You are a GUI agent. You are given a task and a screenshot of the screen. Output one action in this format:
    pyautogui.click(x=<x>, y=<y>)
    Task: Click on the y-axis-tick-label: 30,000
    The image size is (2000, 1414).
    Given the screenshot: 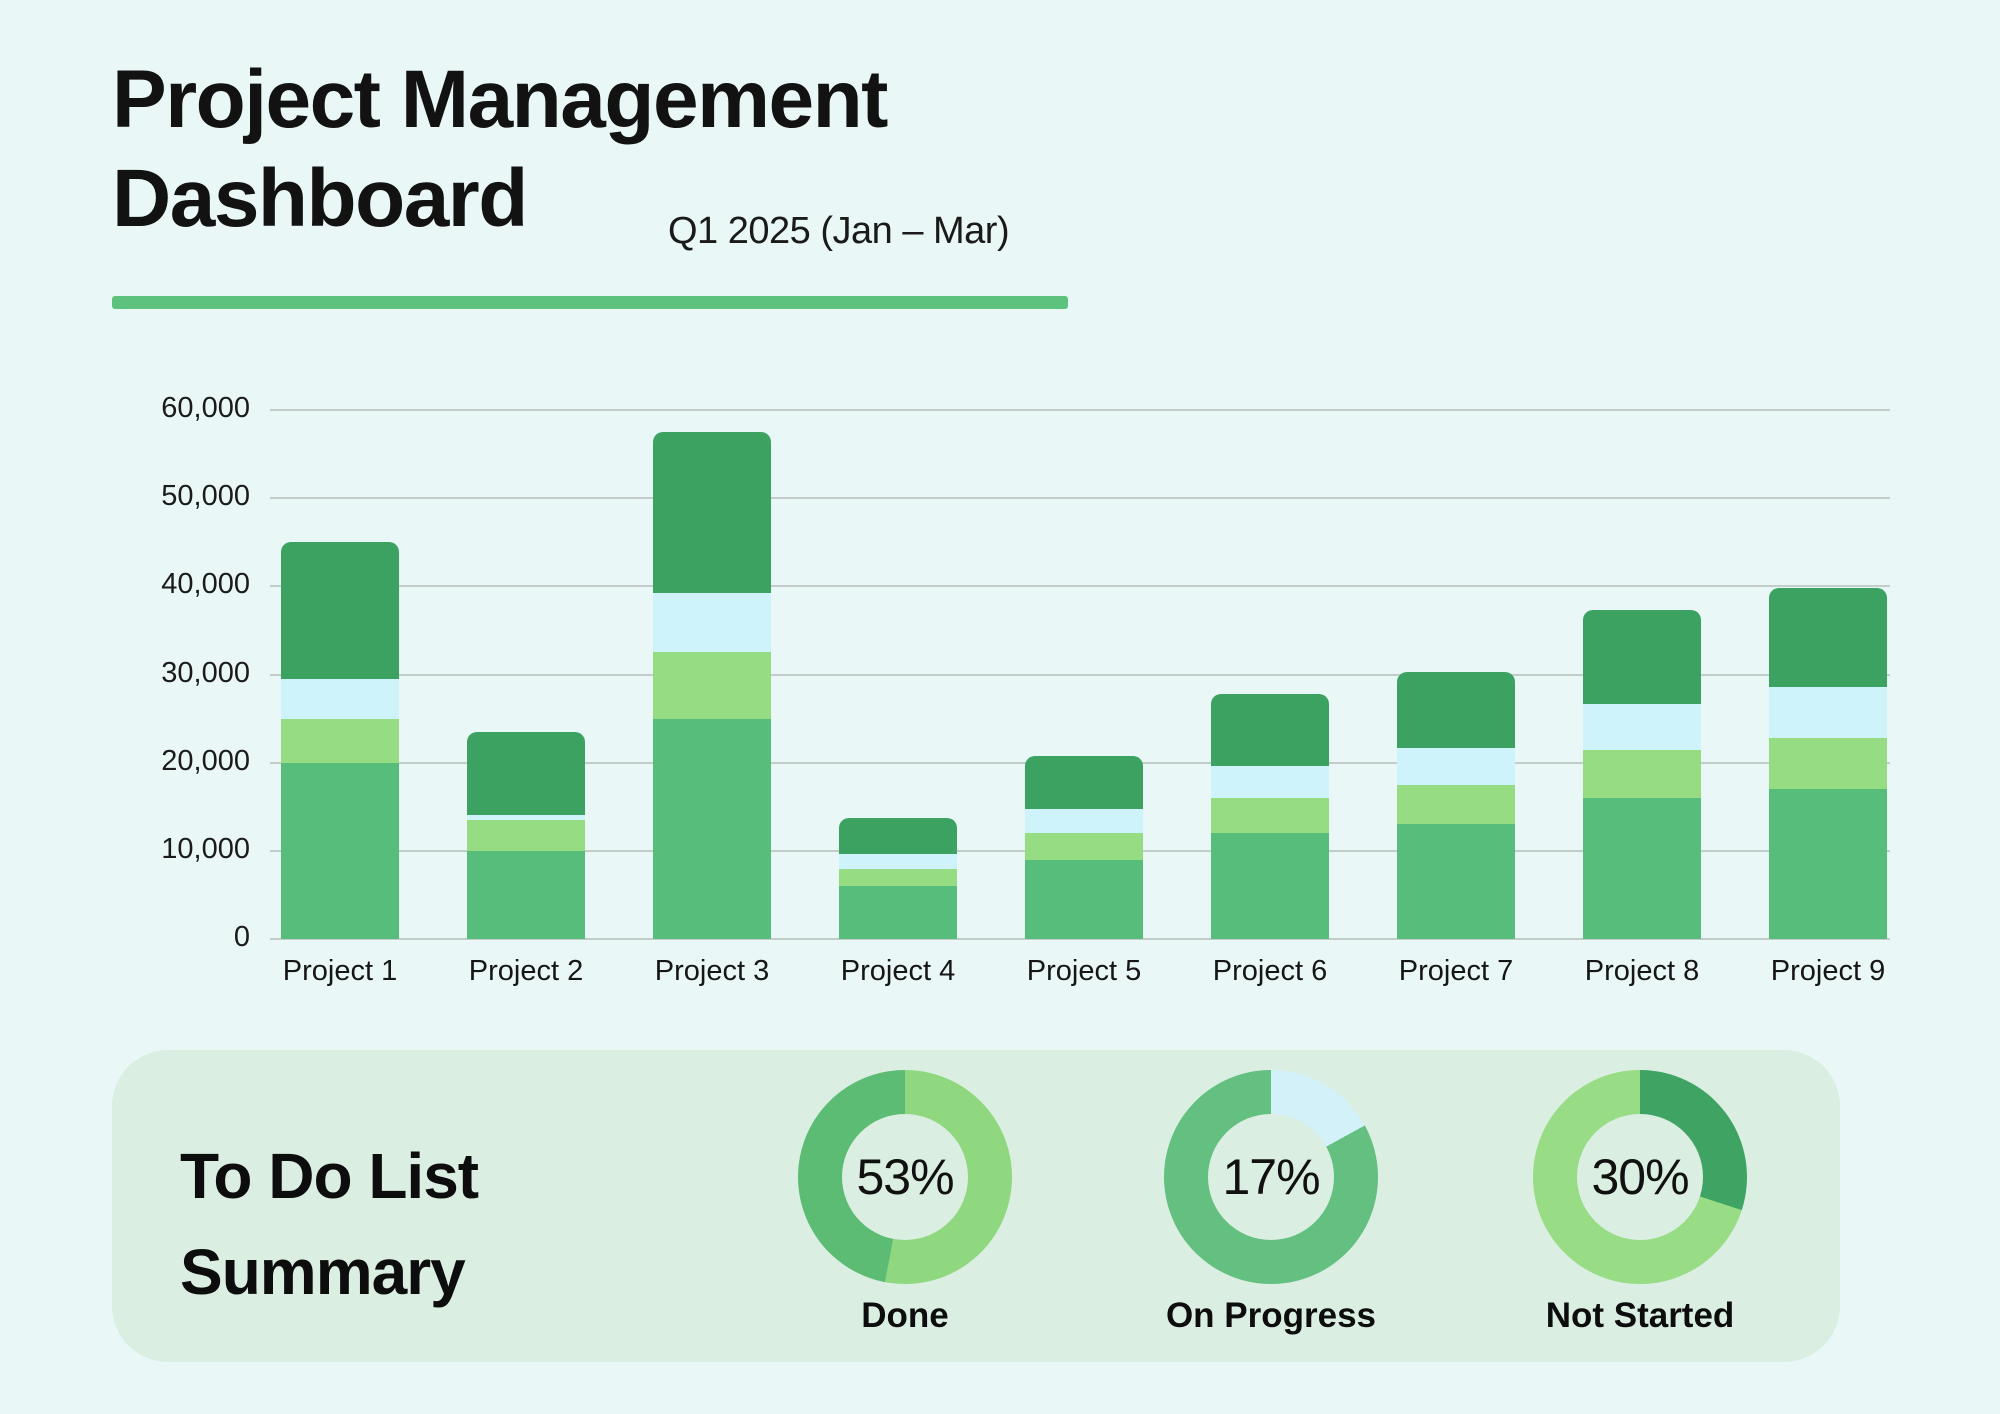 What is the action you would take?
    pyautogui.click(x=205, y=672)
    